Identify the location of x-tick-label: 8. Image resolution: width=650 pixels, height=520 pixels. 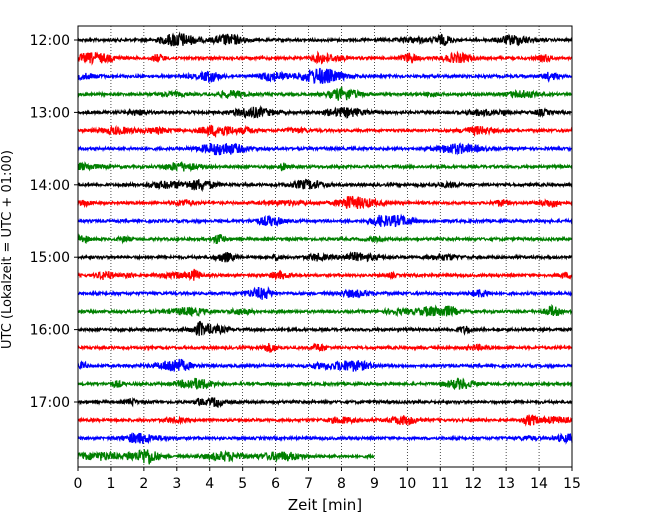
(341, 484).